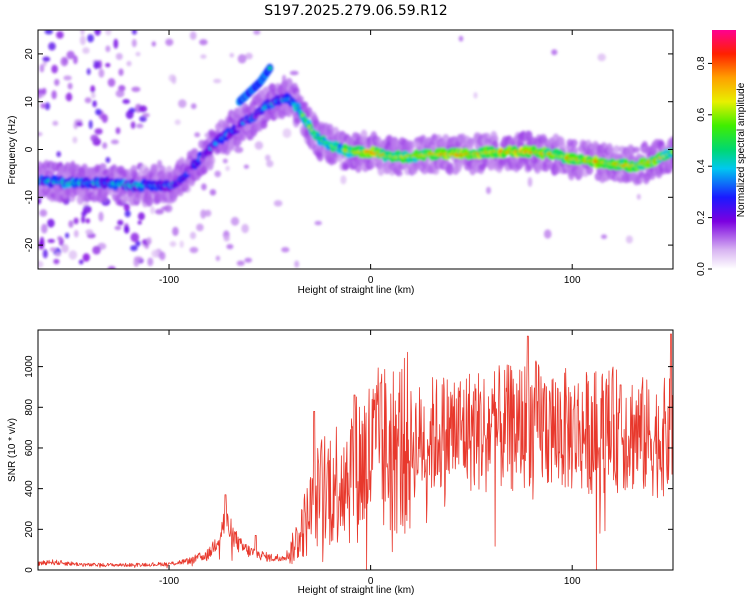  Describe the element at coordinates (356, 290) in the screenshot. I see `spectrogram-x-axis-title: Height of straight line (km)` at that location.